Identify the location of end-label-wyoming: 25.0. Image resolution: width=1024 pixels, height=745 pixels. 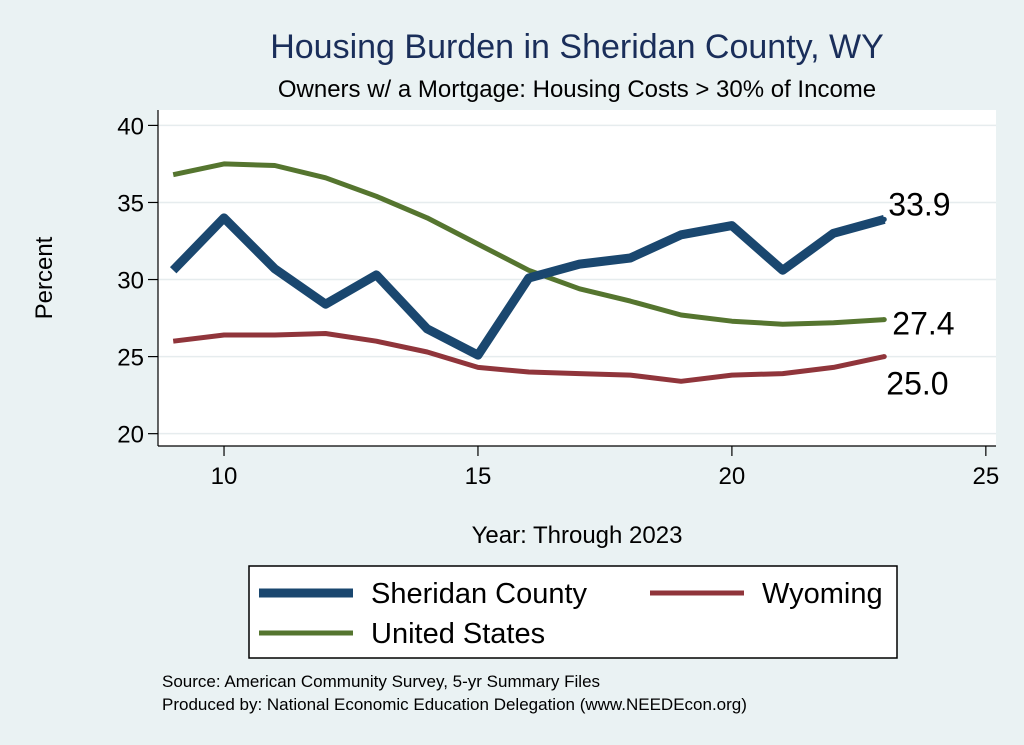
(917, 384).